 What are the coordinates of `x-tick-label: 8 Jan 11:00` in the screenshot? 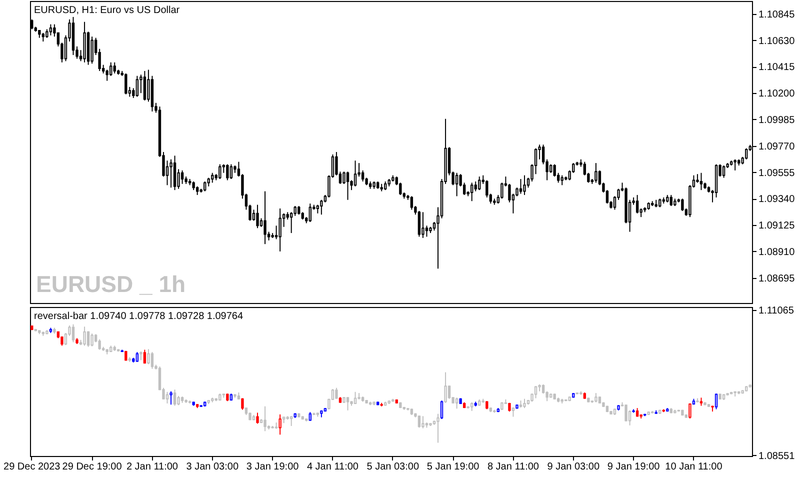 It's located at (513, 467).